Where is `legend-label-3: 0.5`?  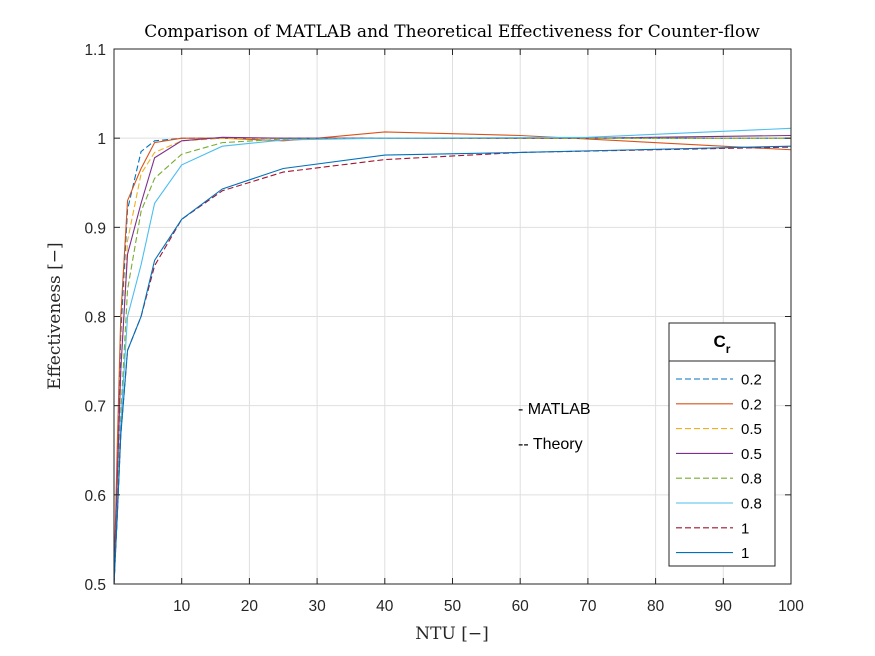 legend-label-3: 0.5 is located at coordinates (751, 429).